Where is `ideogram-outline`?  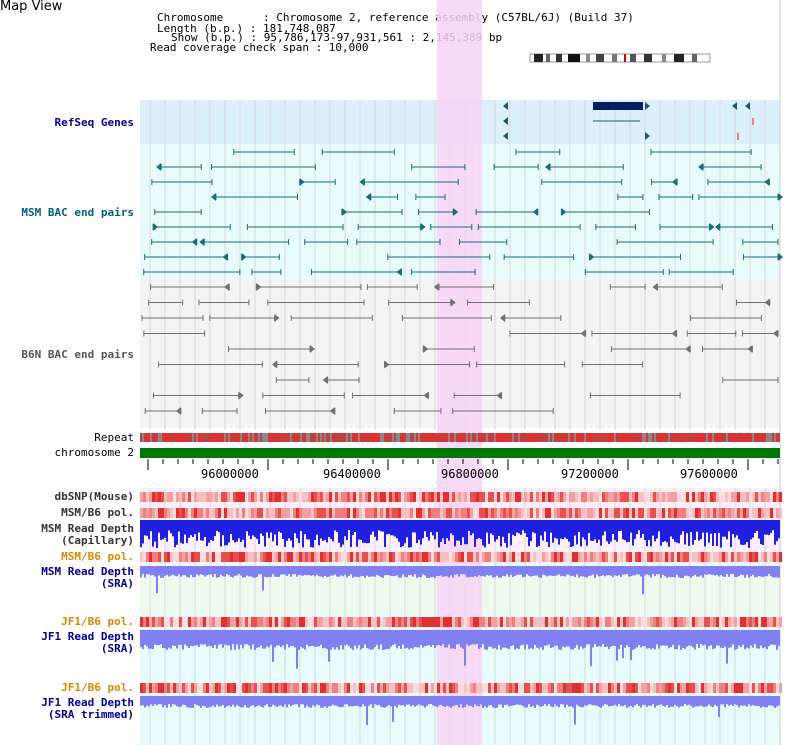 ideogram-outline is located at coordinates (620, 58).